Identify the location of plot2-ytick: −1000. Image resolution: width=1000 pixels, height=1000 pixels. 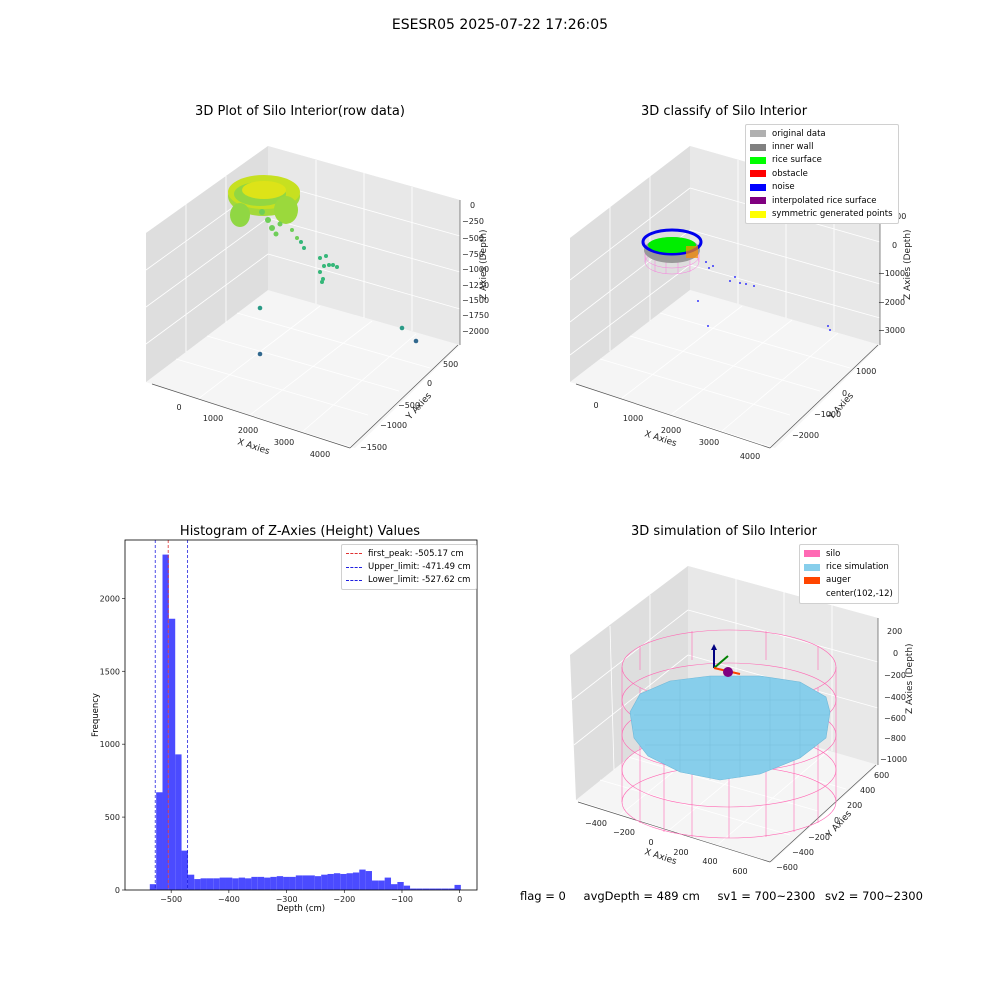
(827, 414).